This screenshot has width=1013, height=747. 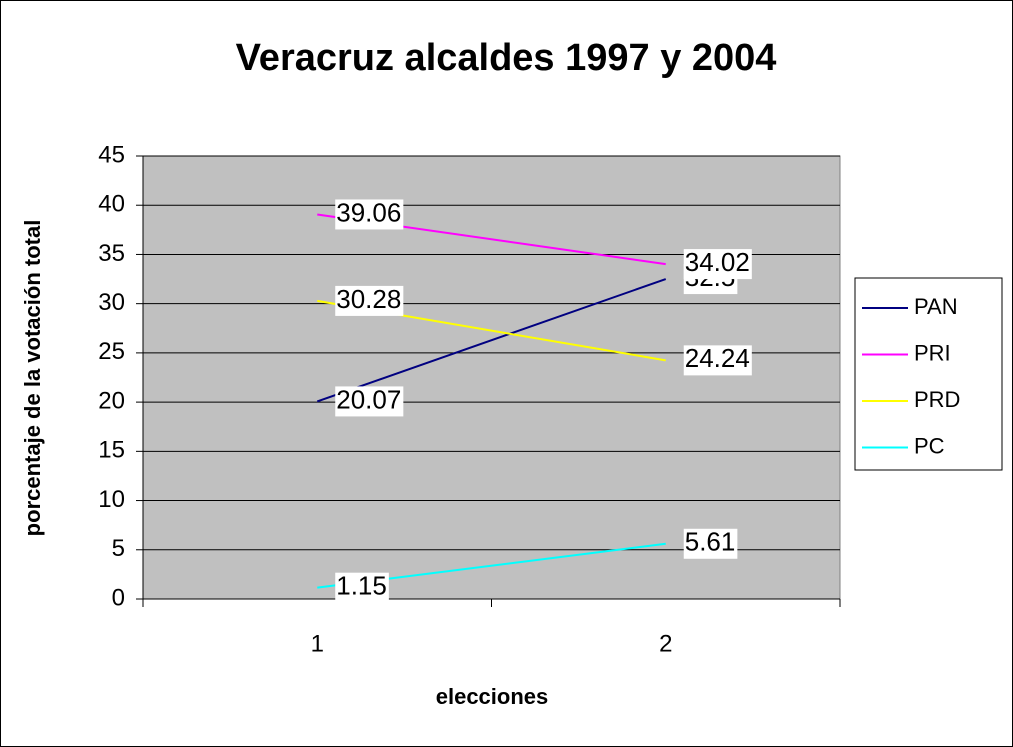 I want to click on y-tick-label: 25, so click(x=111, y=351).